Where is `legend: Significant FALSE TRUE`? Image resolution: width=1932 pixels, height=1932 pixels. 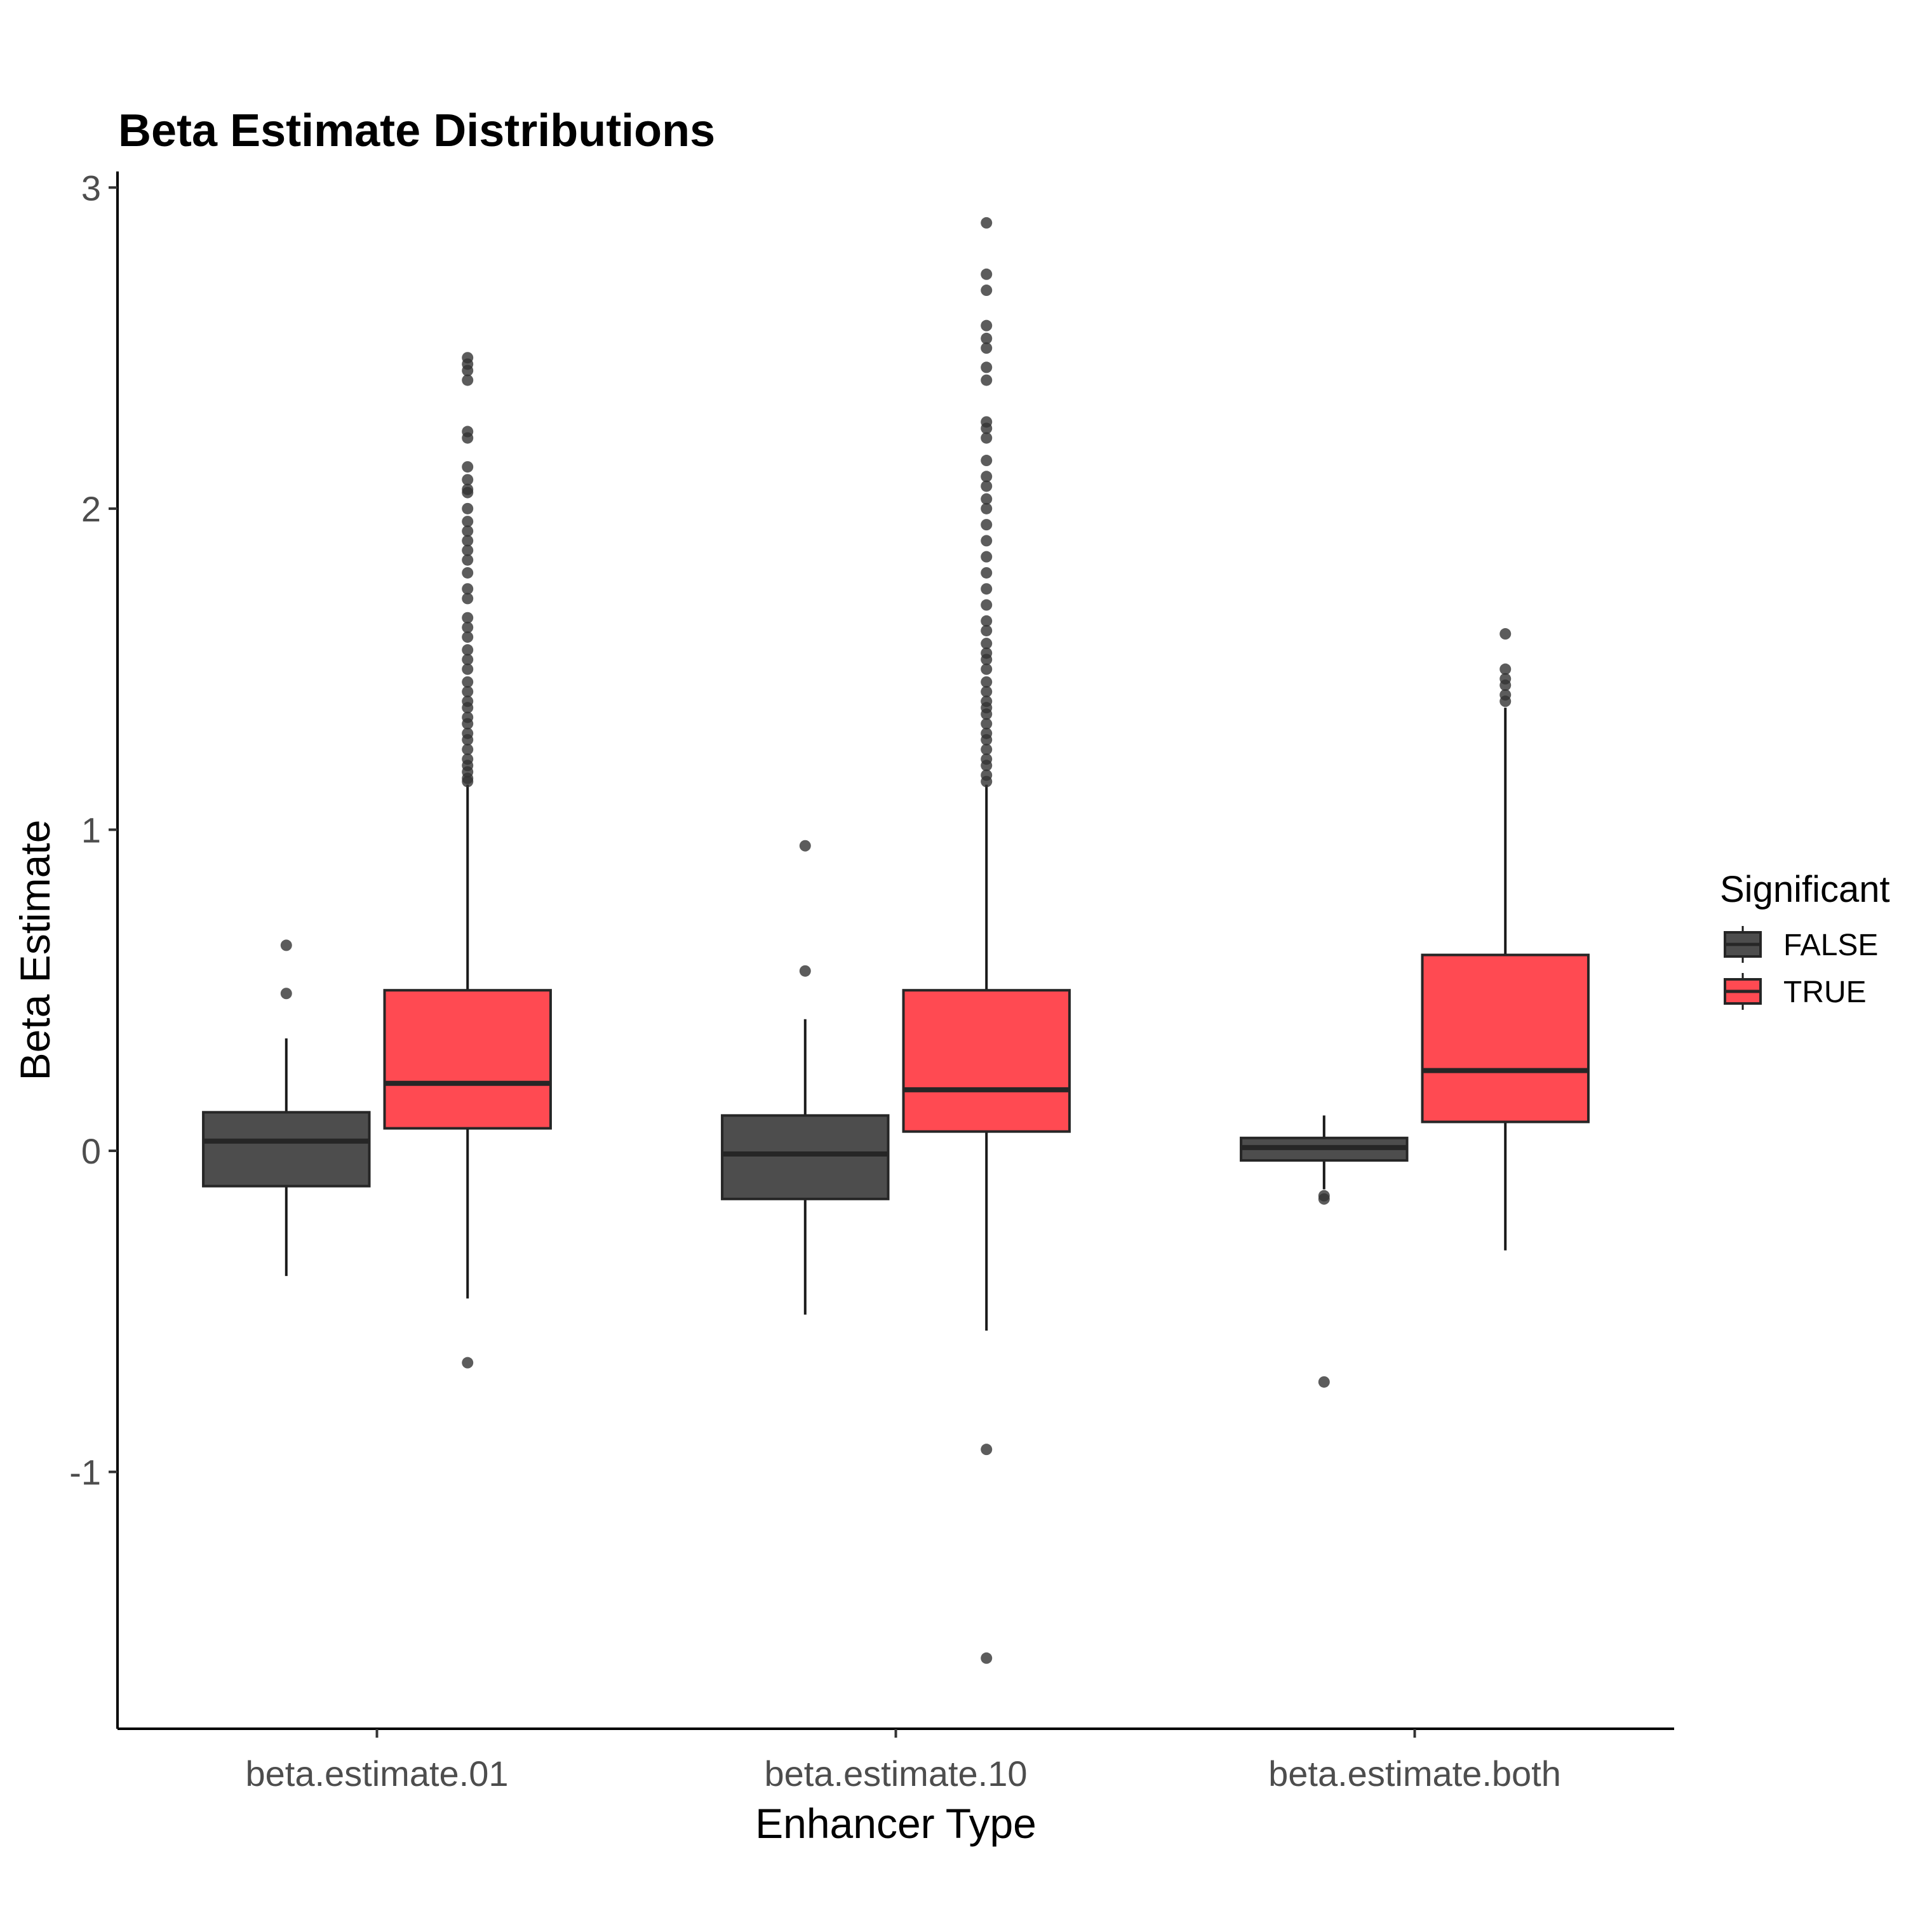 legend: Significant FALSE TRUE is located at coordinates (1805, 939).